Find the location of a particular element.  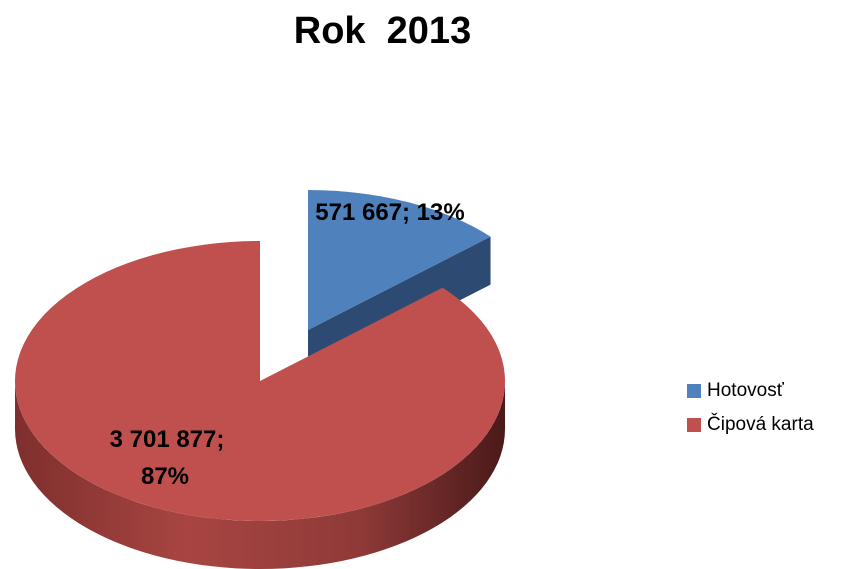

legend-label-hotovost: Hotovosť is located at coordinates (745, 390).